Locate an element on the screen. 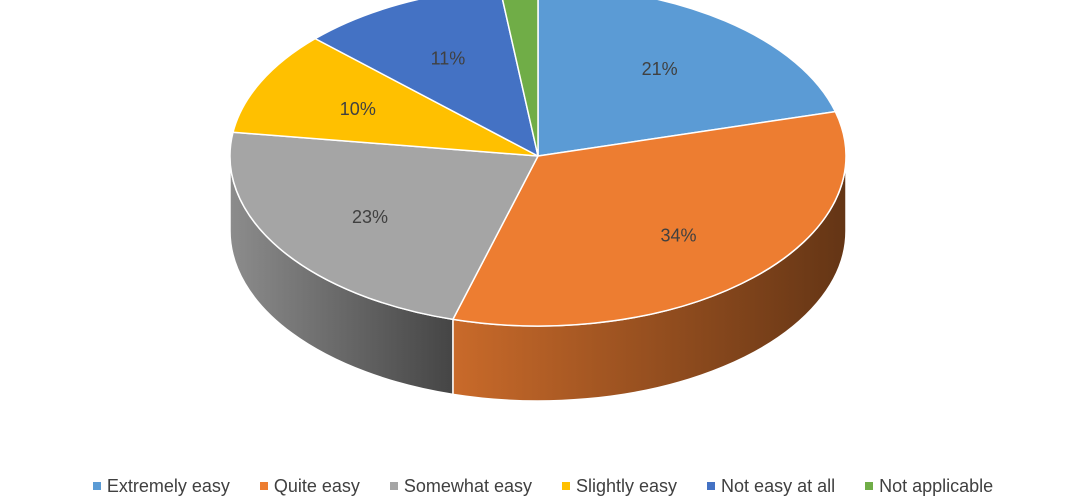 This screenshot has height=500, width=1086. legend-item-quite-easy: Quite easy is located at coordinates (309, 486).